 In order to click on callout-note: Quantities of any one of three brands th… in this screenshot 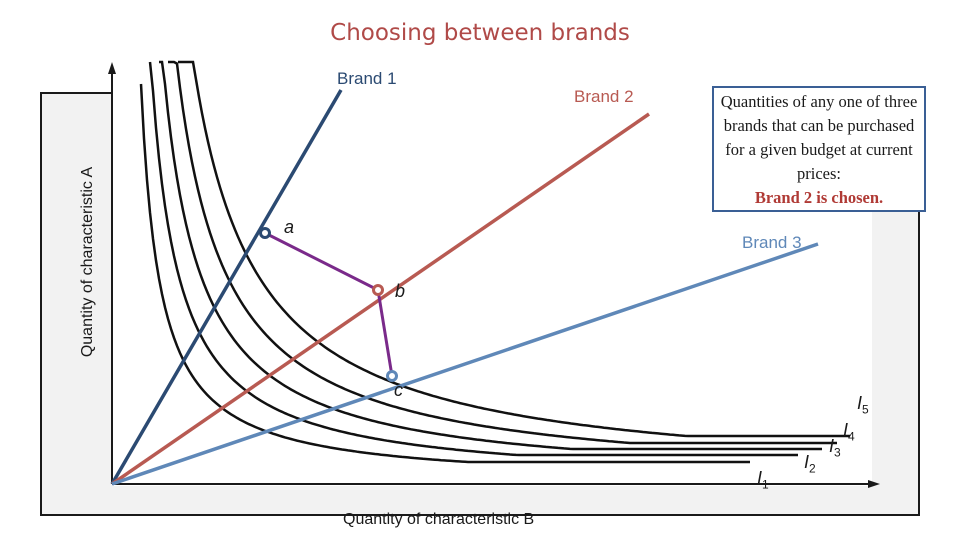, I will do `click(819, 149)`.